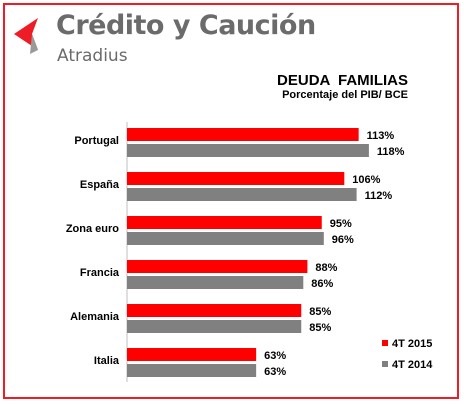  I want to click on category-label: Francia, so click(100, 273).